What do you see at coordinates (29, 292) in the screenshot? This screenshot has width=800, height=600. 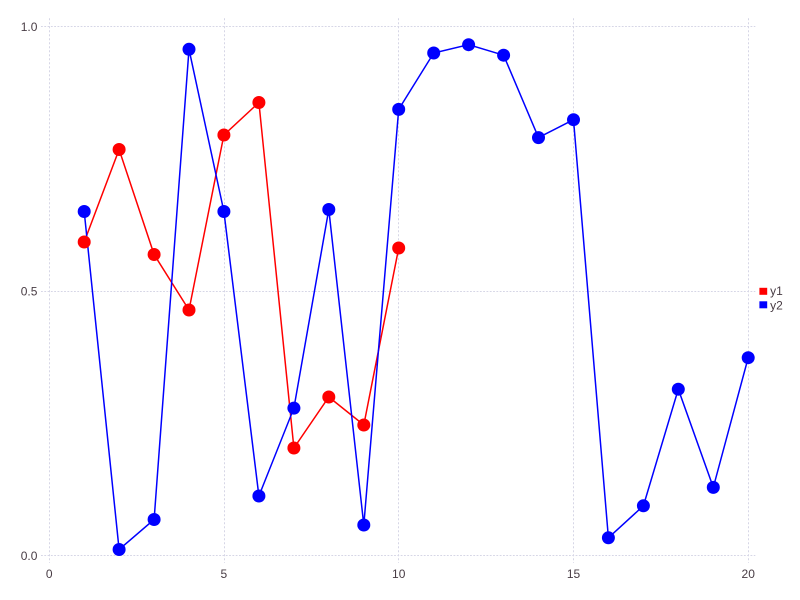 I see `svg-text: 0.5` at bounding box center [29, 292].